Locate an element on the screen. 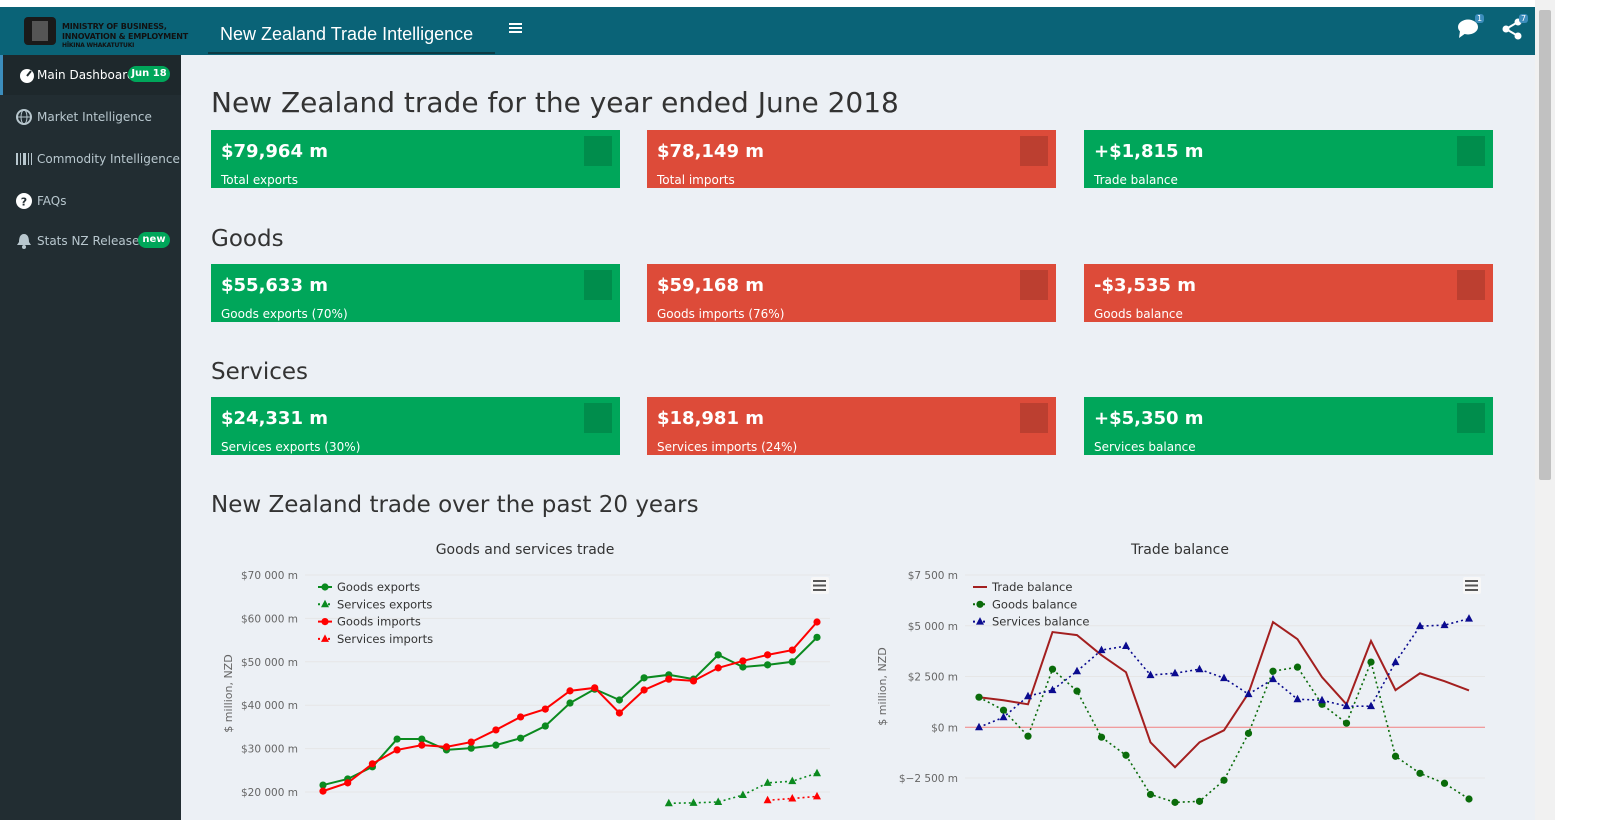 This screenshot has width=1600, height=820. app-title: New Zealand Trade Intelligence is located at coordinates (347, 34).